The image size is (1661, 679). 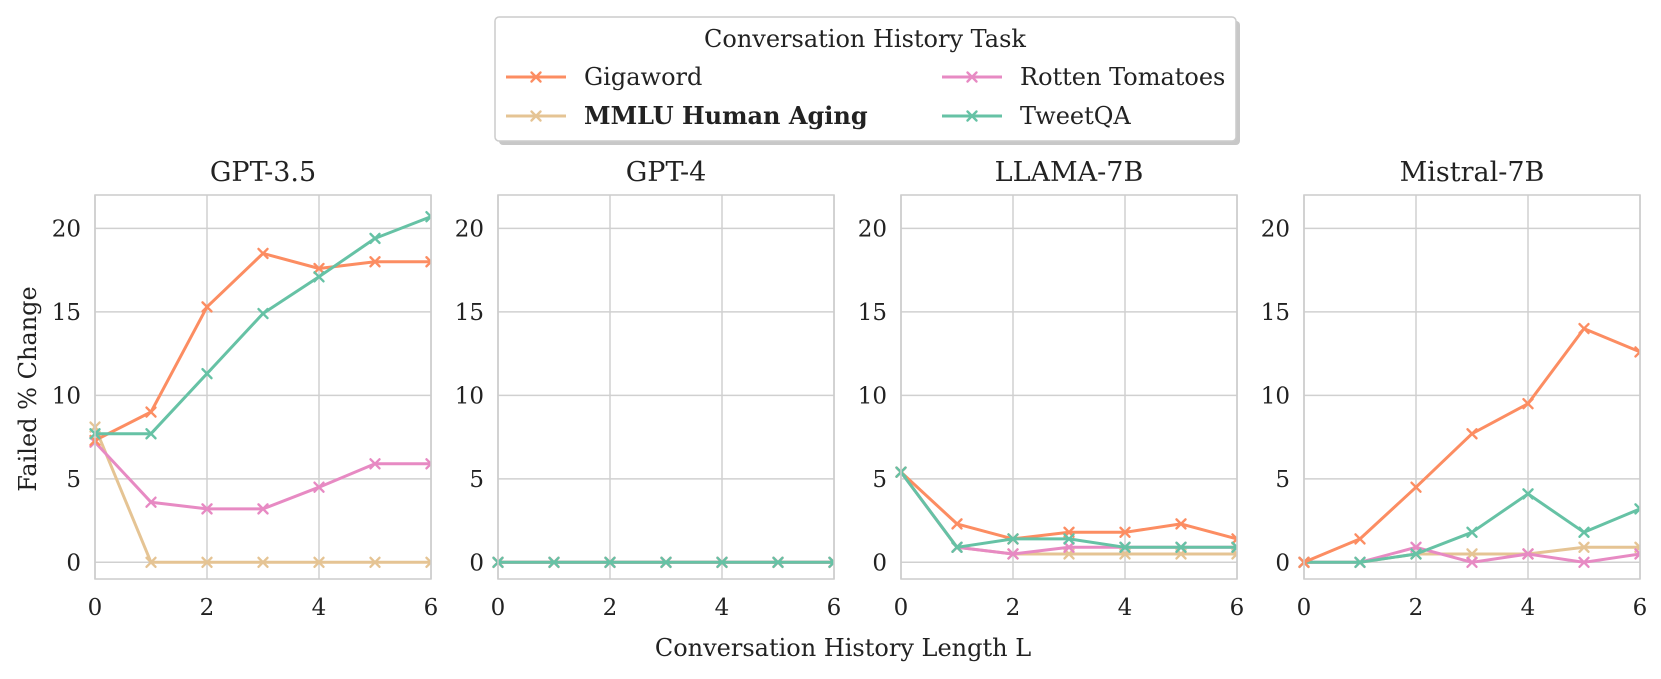 What do you see at coordinates (972, 116) in the screenshot?
I see `legend-marker-tweetqa` at bounding box center [972, 116].